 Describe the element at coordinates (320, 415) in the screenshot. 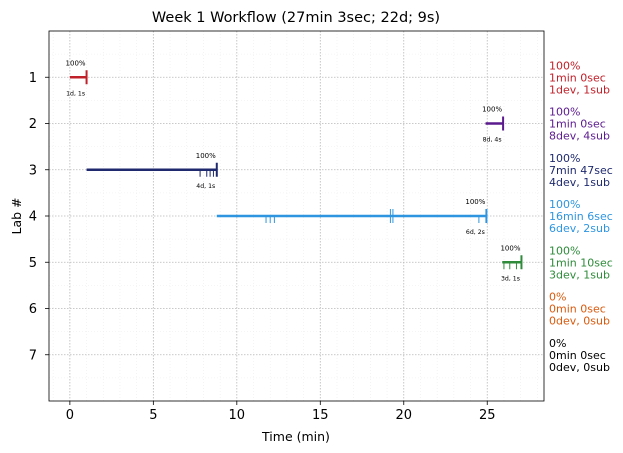

I see `x-tick-label: 15` at that location.